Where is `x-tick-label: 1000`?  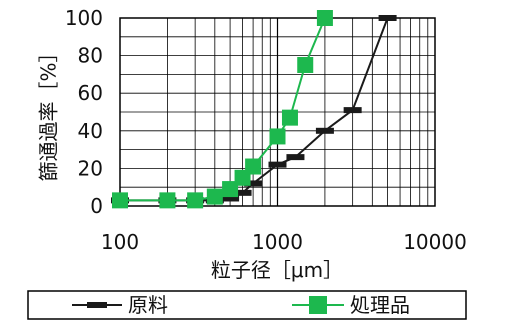 x-tick-label: 1000 is located at coordinates (277, 242).